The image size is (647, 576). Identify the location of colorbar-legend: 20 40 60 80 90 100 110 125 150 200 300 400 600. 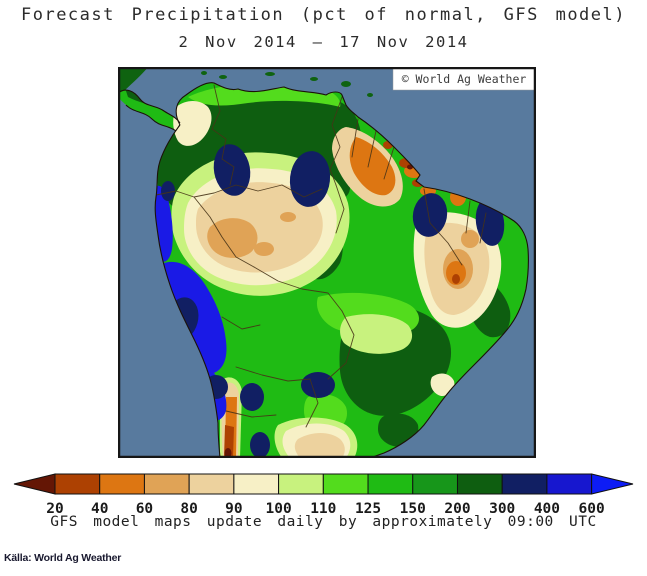
(327, 495).